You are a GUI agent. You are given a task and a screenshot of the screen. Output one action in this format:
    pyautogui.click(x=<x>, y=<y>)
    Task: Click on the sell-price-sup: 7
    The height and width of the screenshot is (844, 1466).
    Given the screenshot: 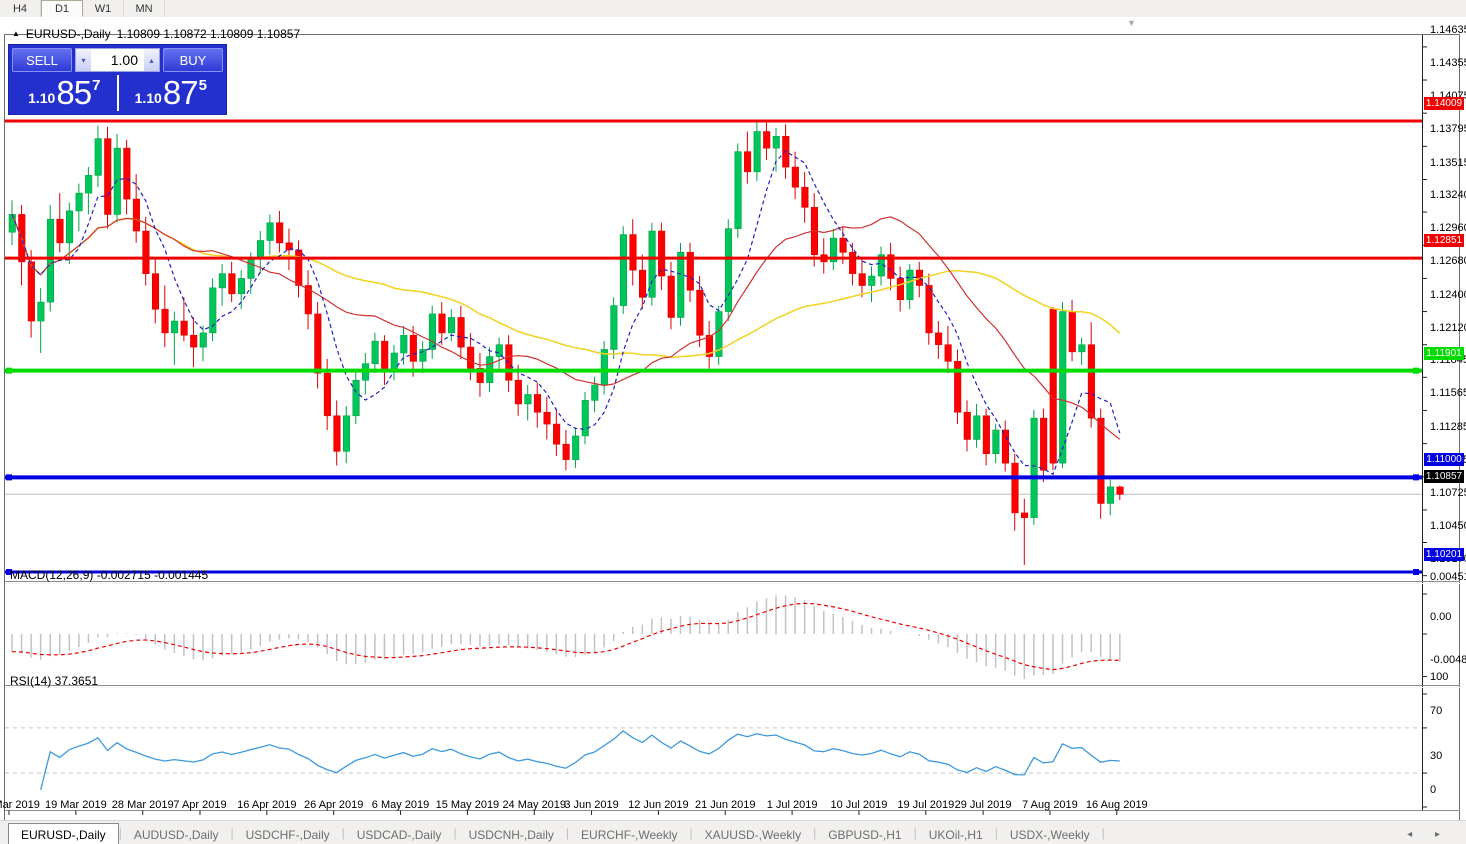 What is the action you would take?
    pyautogui.click(x=96, y=85)
    